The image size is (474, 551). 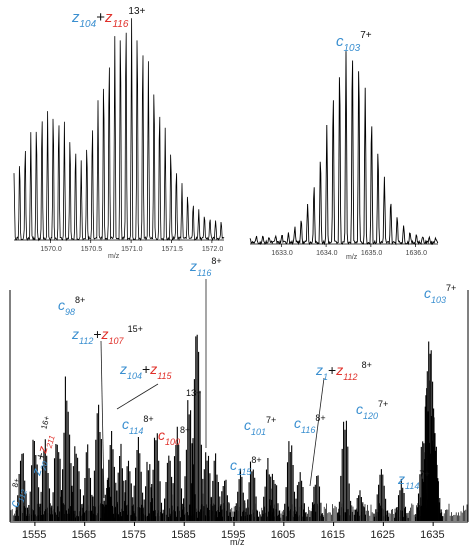 What do you see at coordinates (246, 466) in the screenshot?
I see `label-c115: c1158+` at bounding box center [246, 466].